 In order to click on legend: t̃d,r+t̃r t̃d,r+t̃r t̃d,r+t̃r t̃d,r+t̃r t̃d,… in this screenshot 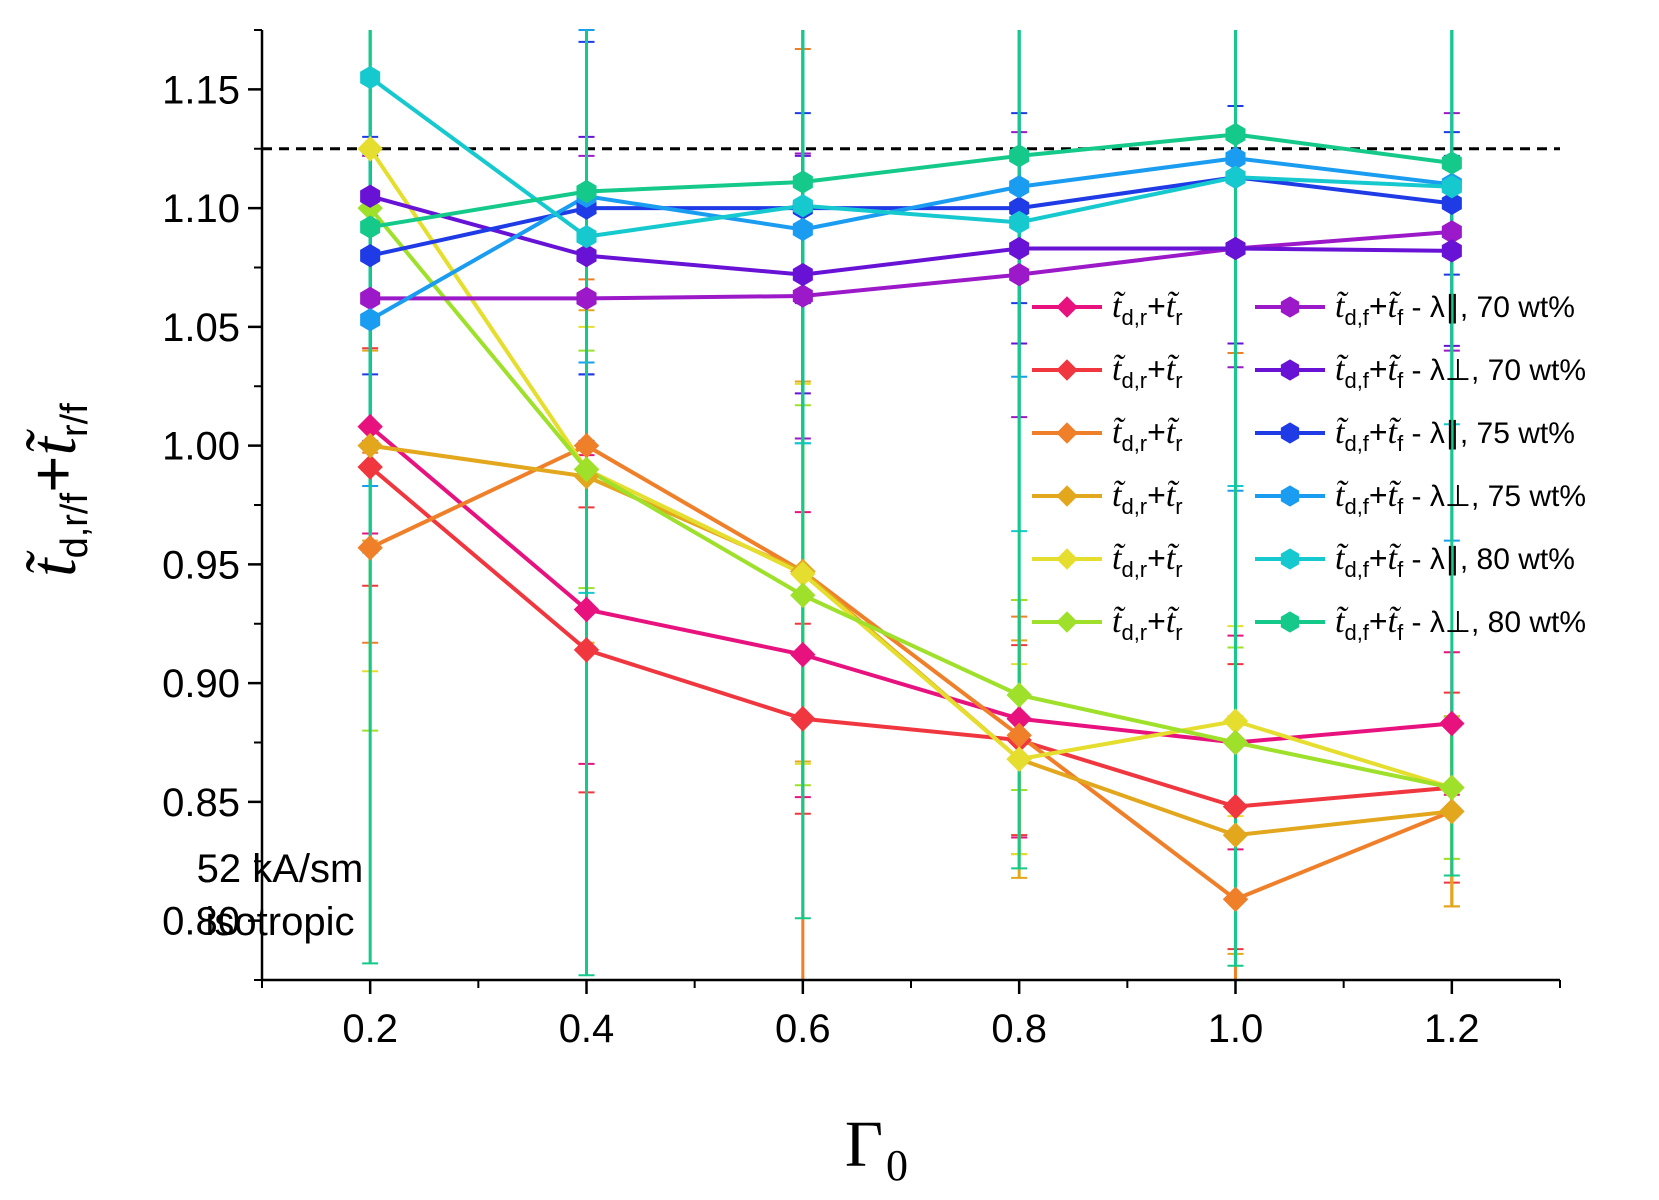, I will do `click(1309, 466)`.